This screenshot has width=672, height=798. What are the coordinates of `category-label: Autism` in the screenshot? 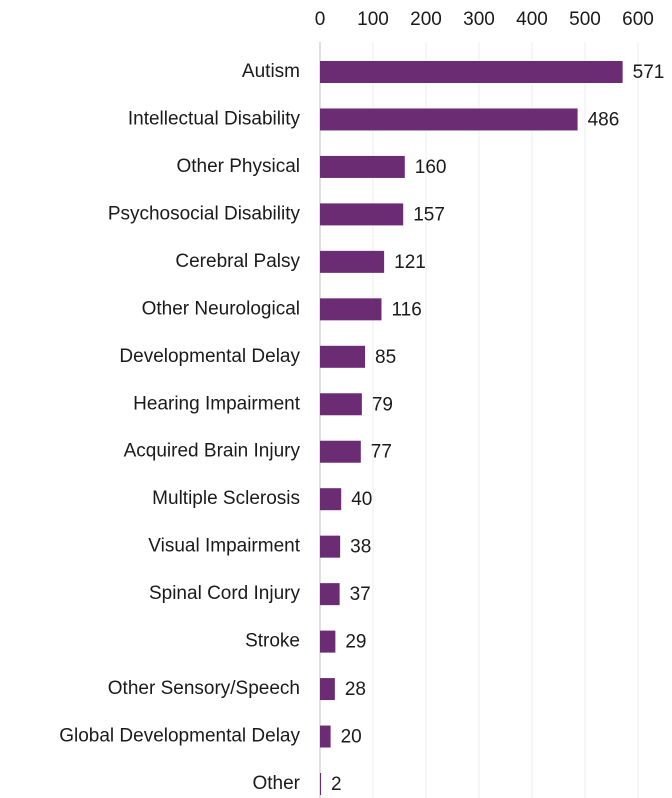 It's located at (271, 71).